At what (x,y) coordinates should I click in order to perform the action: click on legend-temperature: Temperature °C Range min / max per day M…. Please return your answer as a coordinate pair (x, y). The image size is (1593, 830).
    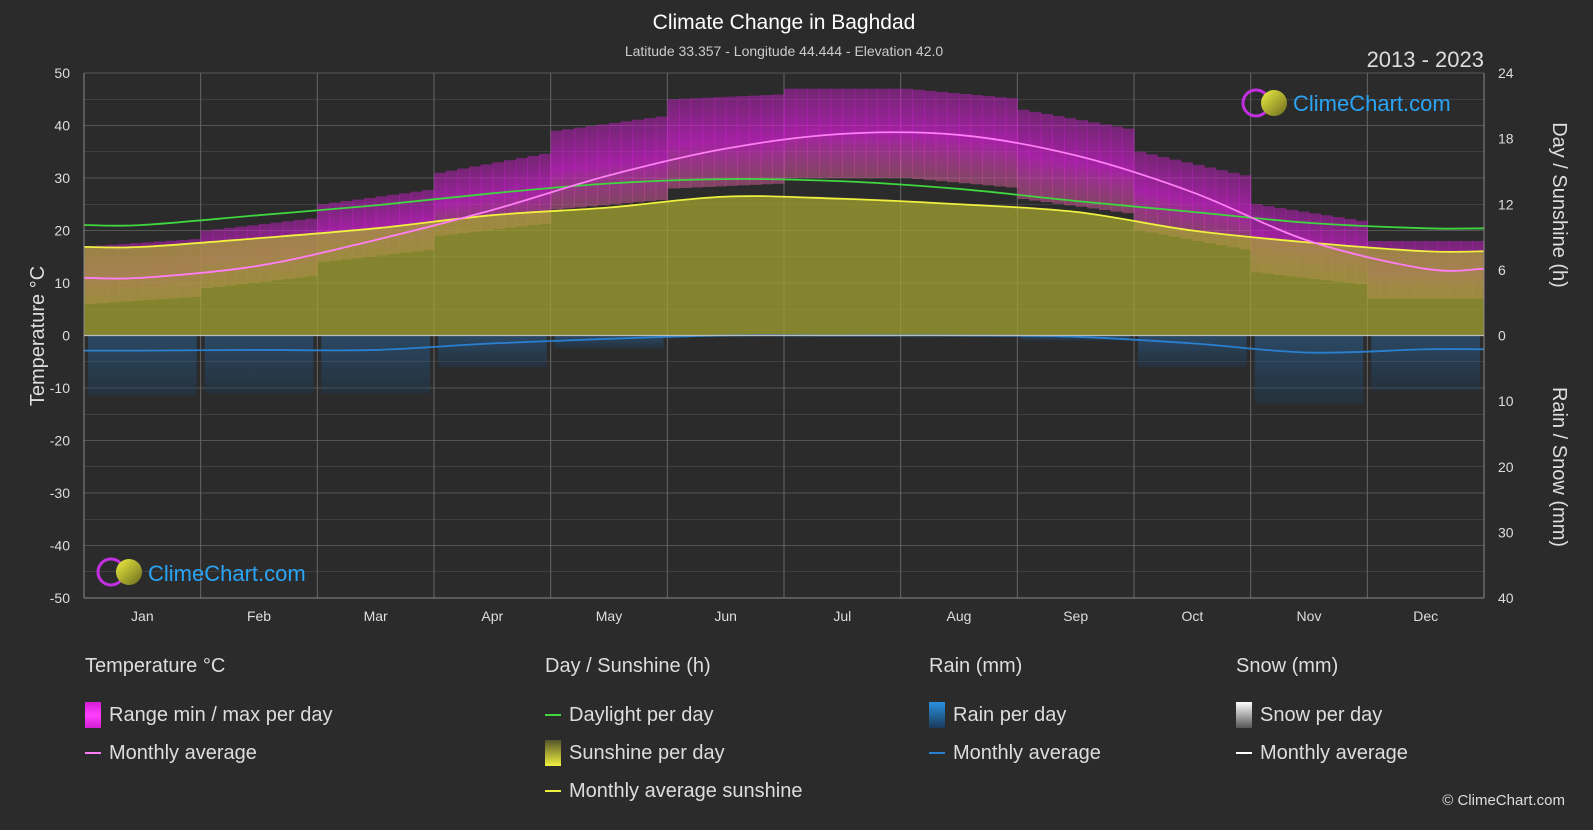
    Looking at the image, I should click on (208, 713).